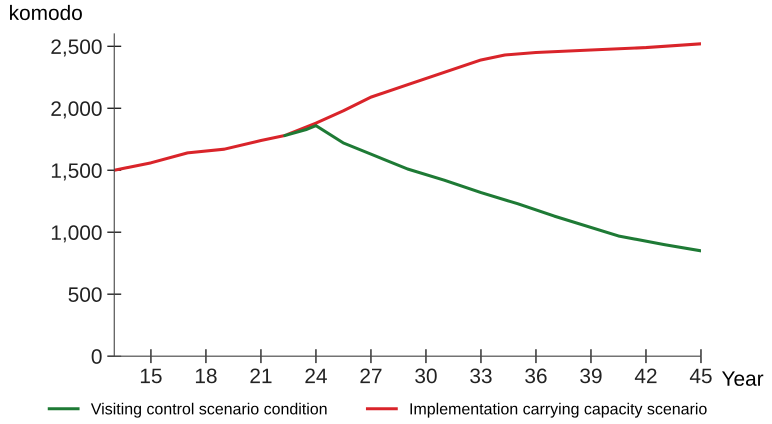 This screenshot has width=772, height=424. What do you see at coordinates (645, 376) in the screenshot?
I see `x-tick-label: 42` at bounding box center [645, 376].